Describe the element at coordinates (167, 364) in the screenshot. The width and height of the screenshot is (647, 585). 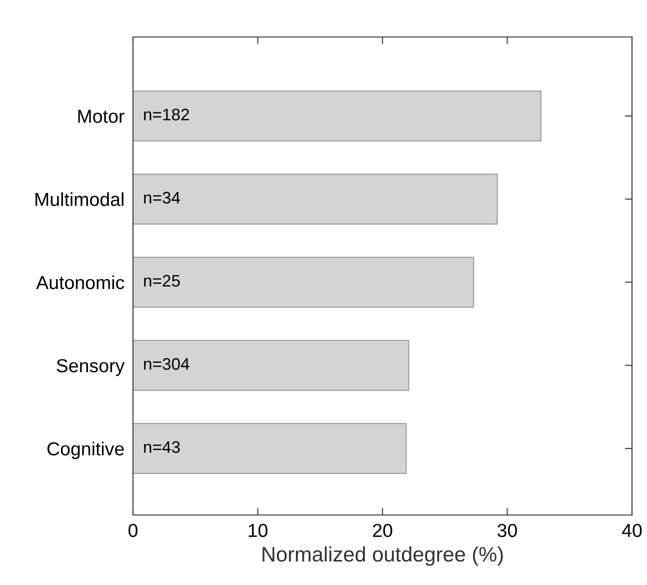
I see `annotation: n=304` at that location.